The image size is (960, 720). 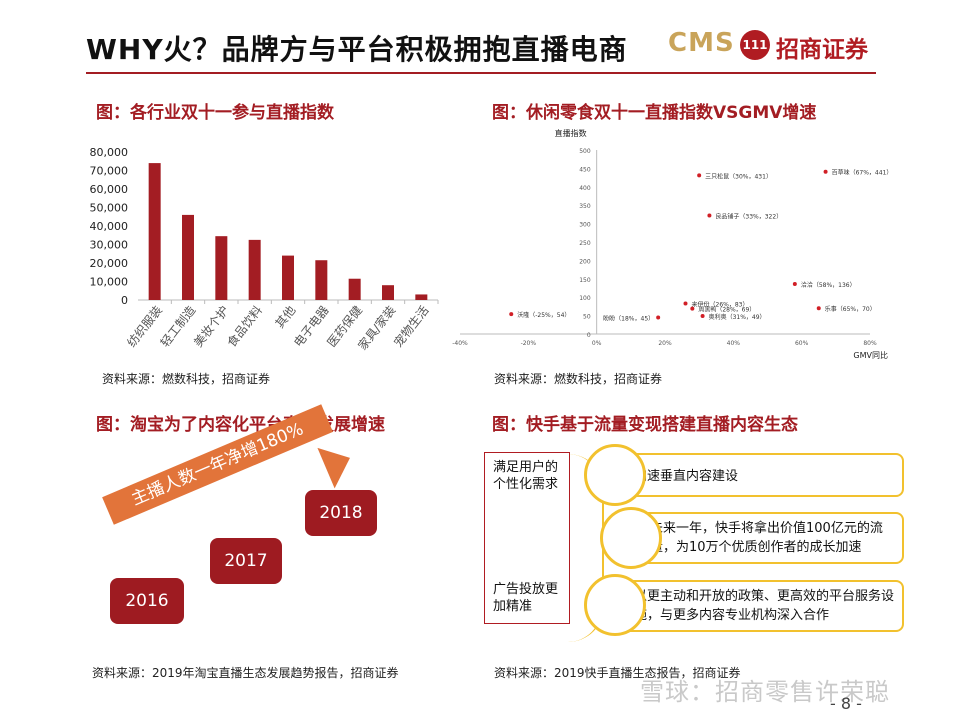 I want to click on y-tick-label: 20,000, so click(x=109, y=263).